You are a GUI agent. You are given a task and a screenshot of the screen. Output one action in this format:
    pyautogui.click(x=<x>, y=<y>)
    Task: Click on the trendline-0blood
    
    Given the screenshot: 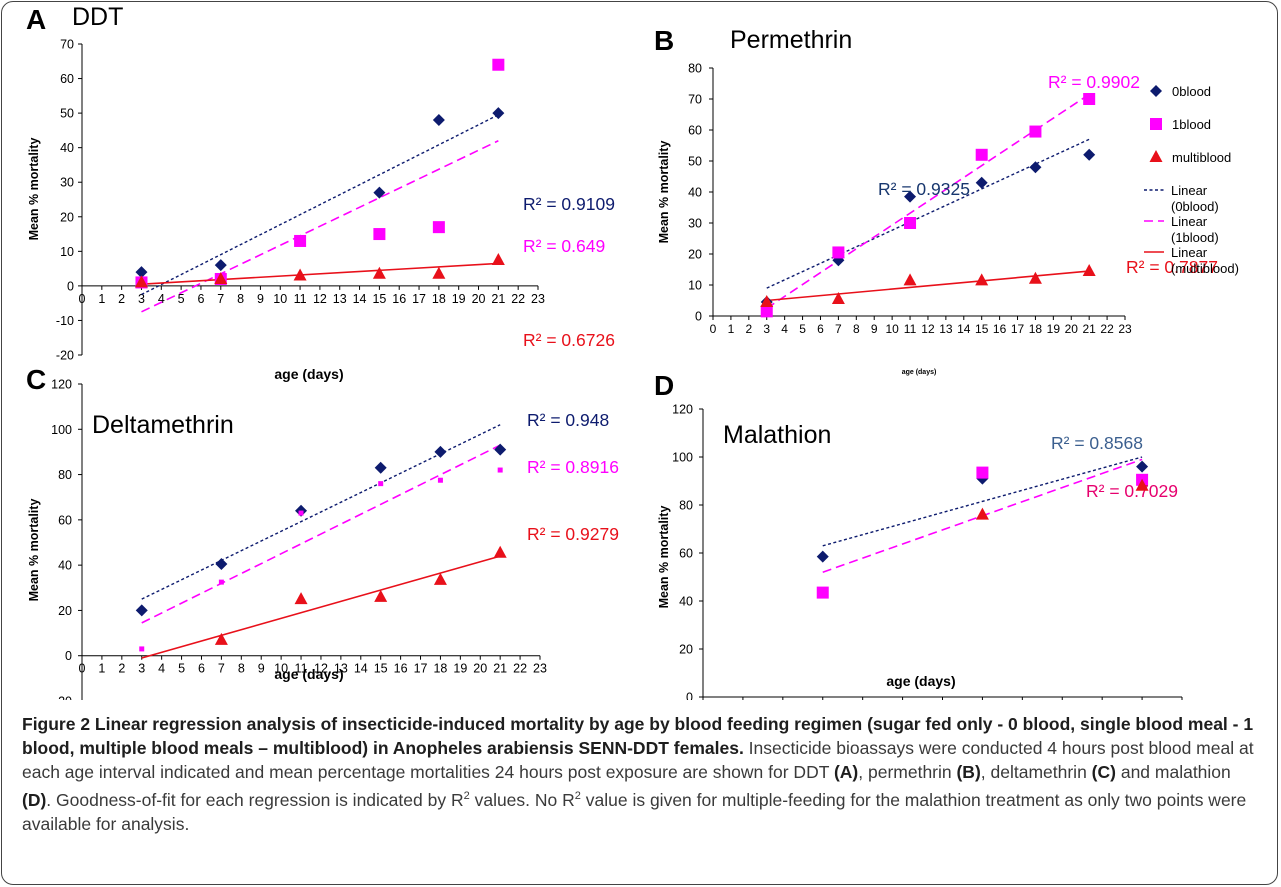 What is the action you would take?
    pyautogui.click(x=321, y=512)
    